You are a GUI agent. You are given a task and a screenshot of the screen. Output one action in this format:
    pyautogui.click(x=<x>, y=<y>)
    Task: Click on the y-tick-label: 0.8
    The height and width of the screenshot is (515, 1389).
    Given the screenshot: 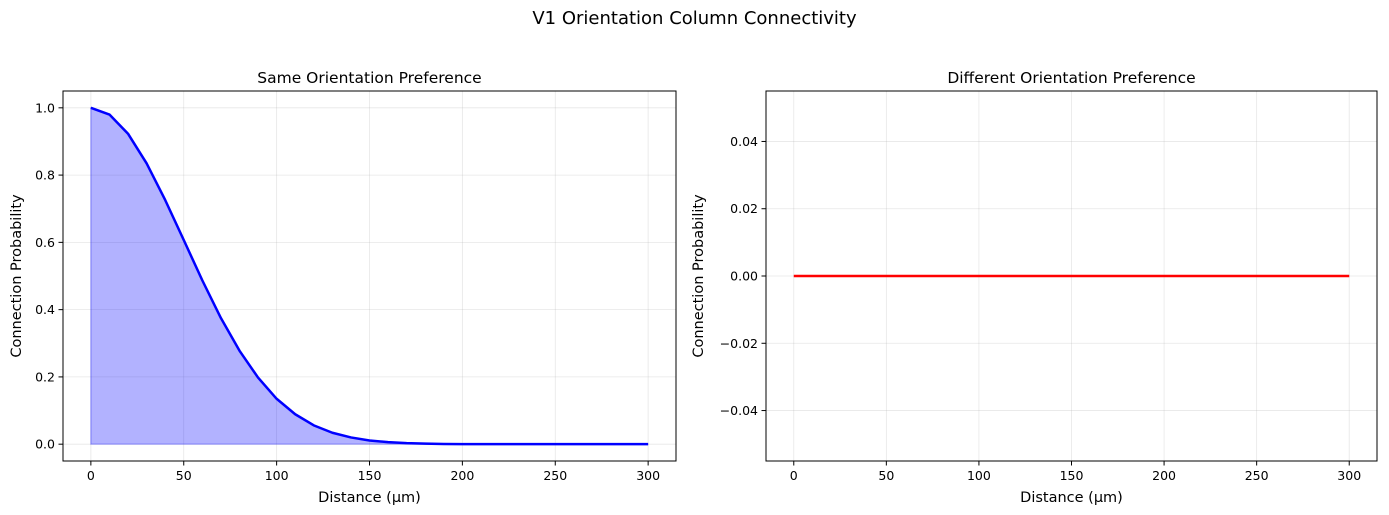 What is the action you would take?
    pyautogui.click(x=45, y=175)
    